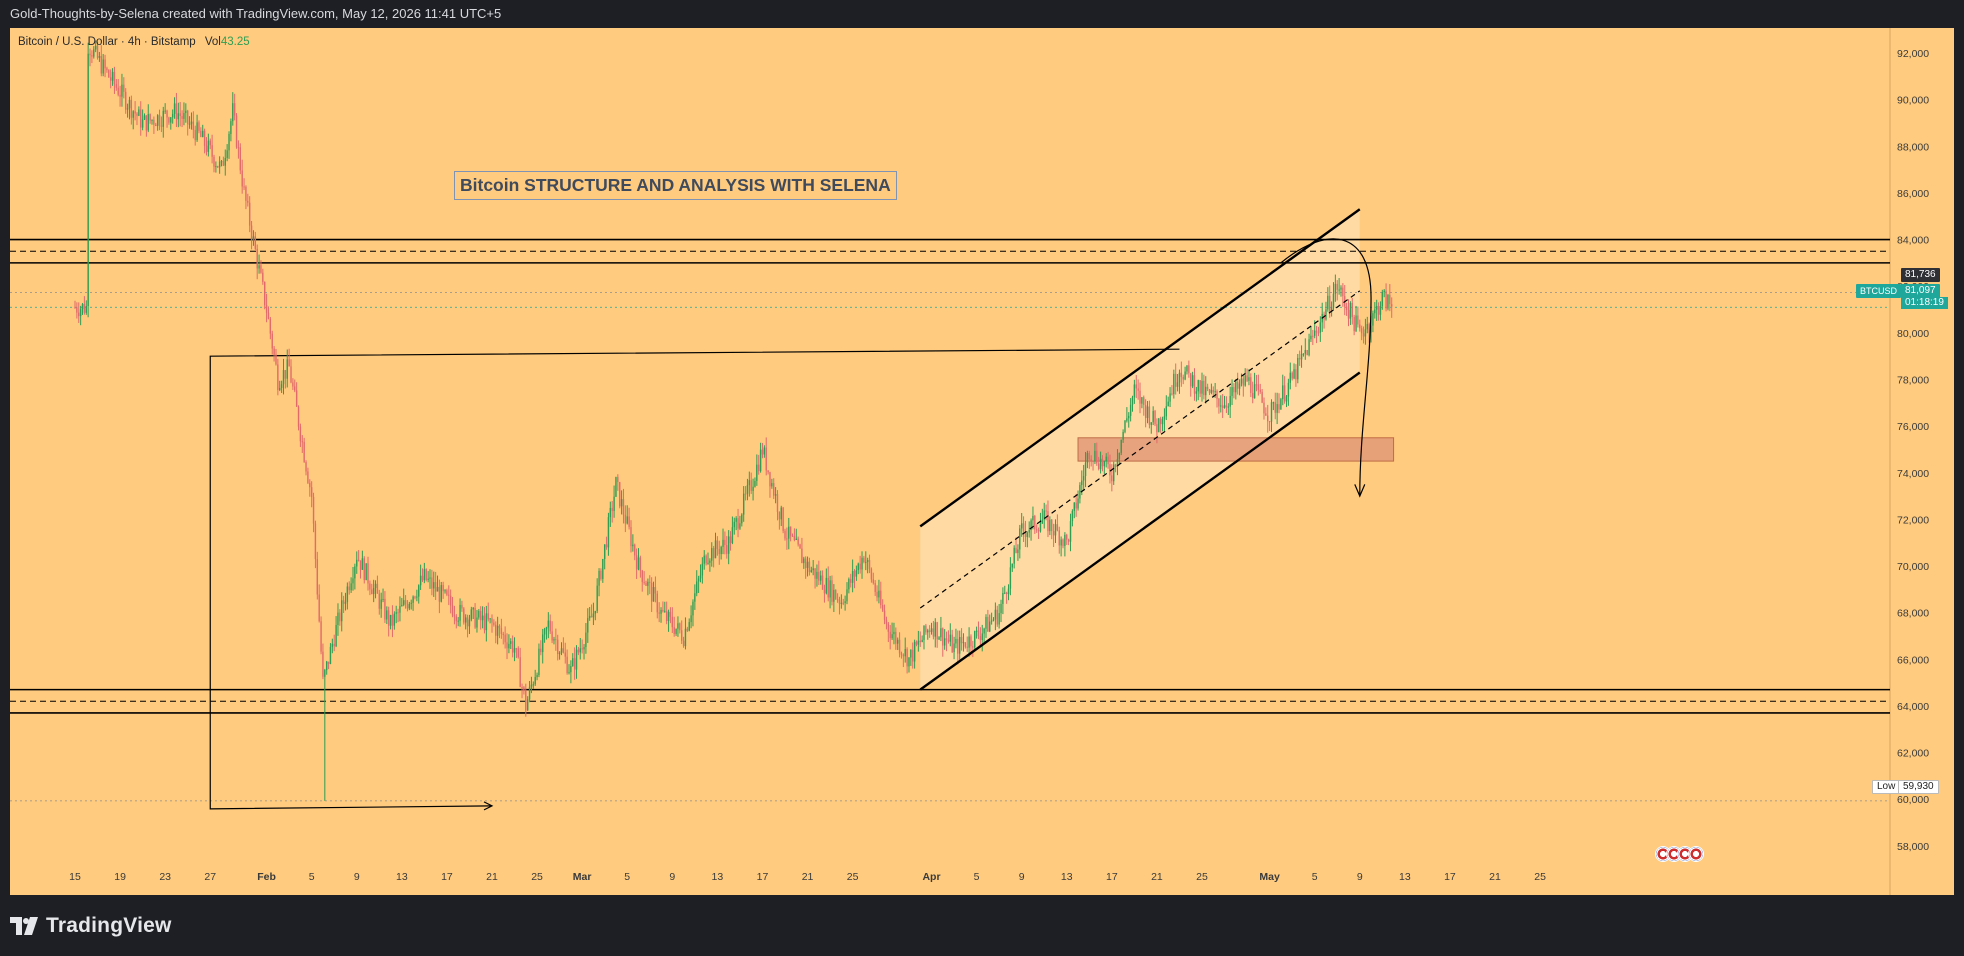  Describe the element at coordinates (91, 926) in the screenshot. I see `tradingview-logo: TradingView` at that location.